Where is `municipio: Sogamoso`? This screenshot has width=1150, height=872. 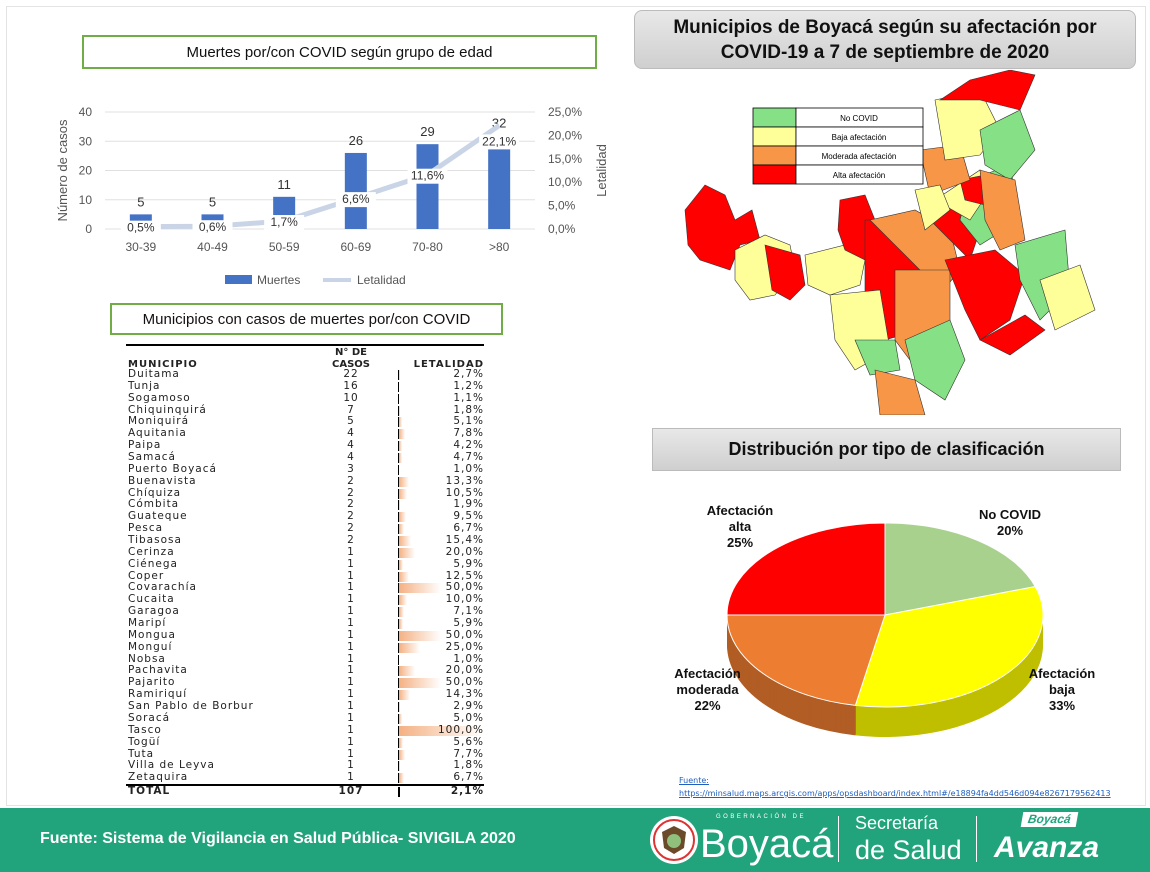
municipio: Sogamoso is located at coordinates (159, 397).